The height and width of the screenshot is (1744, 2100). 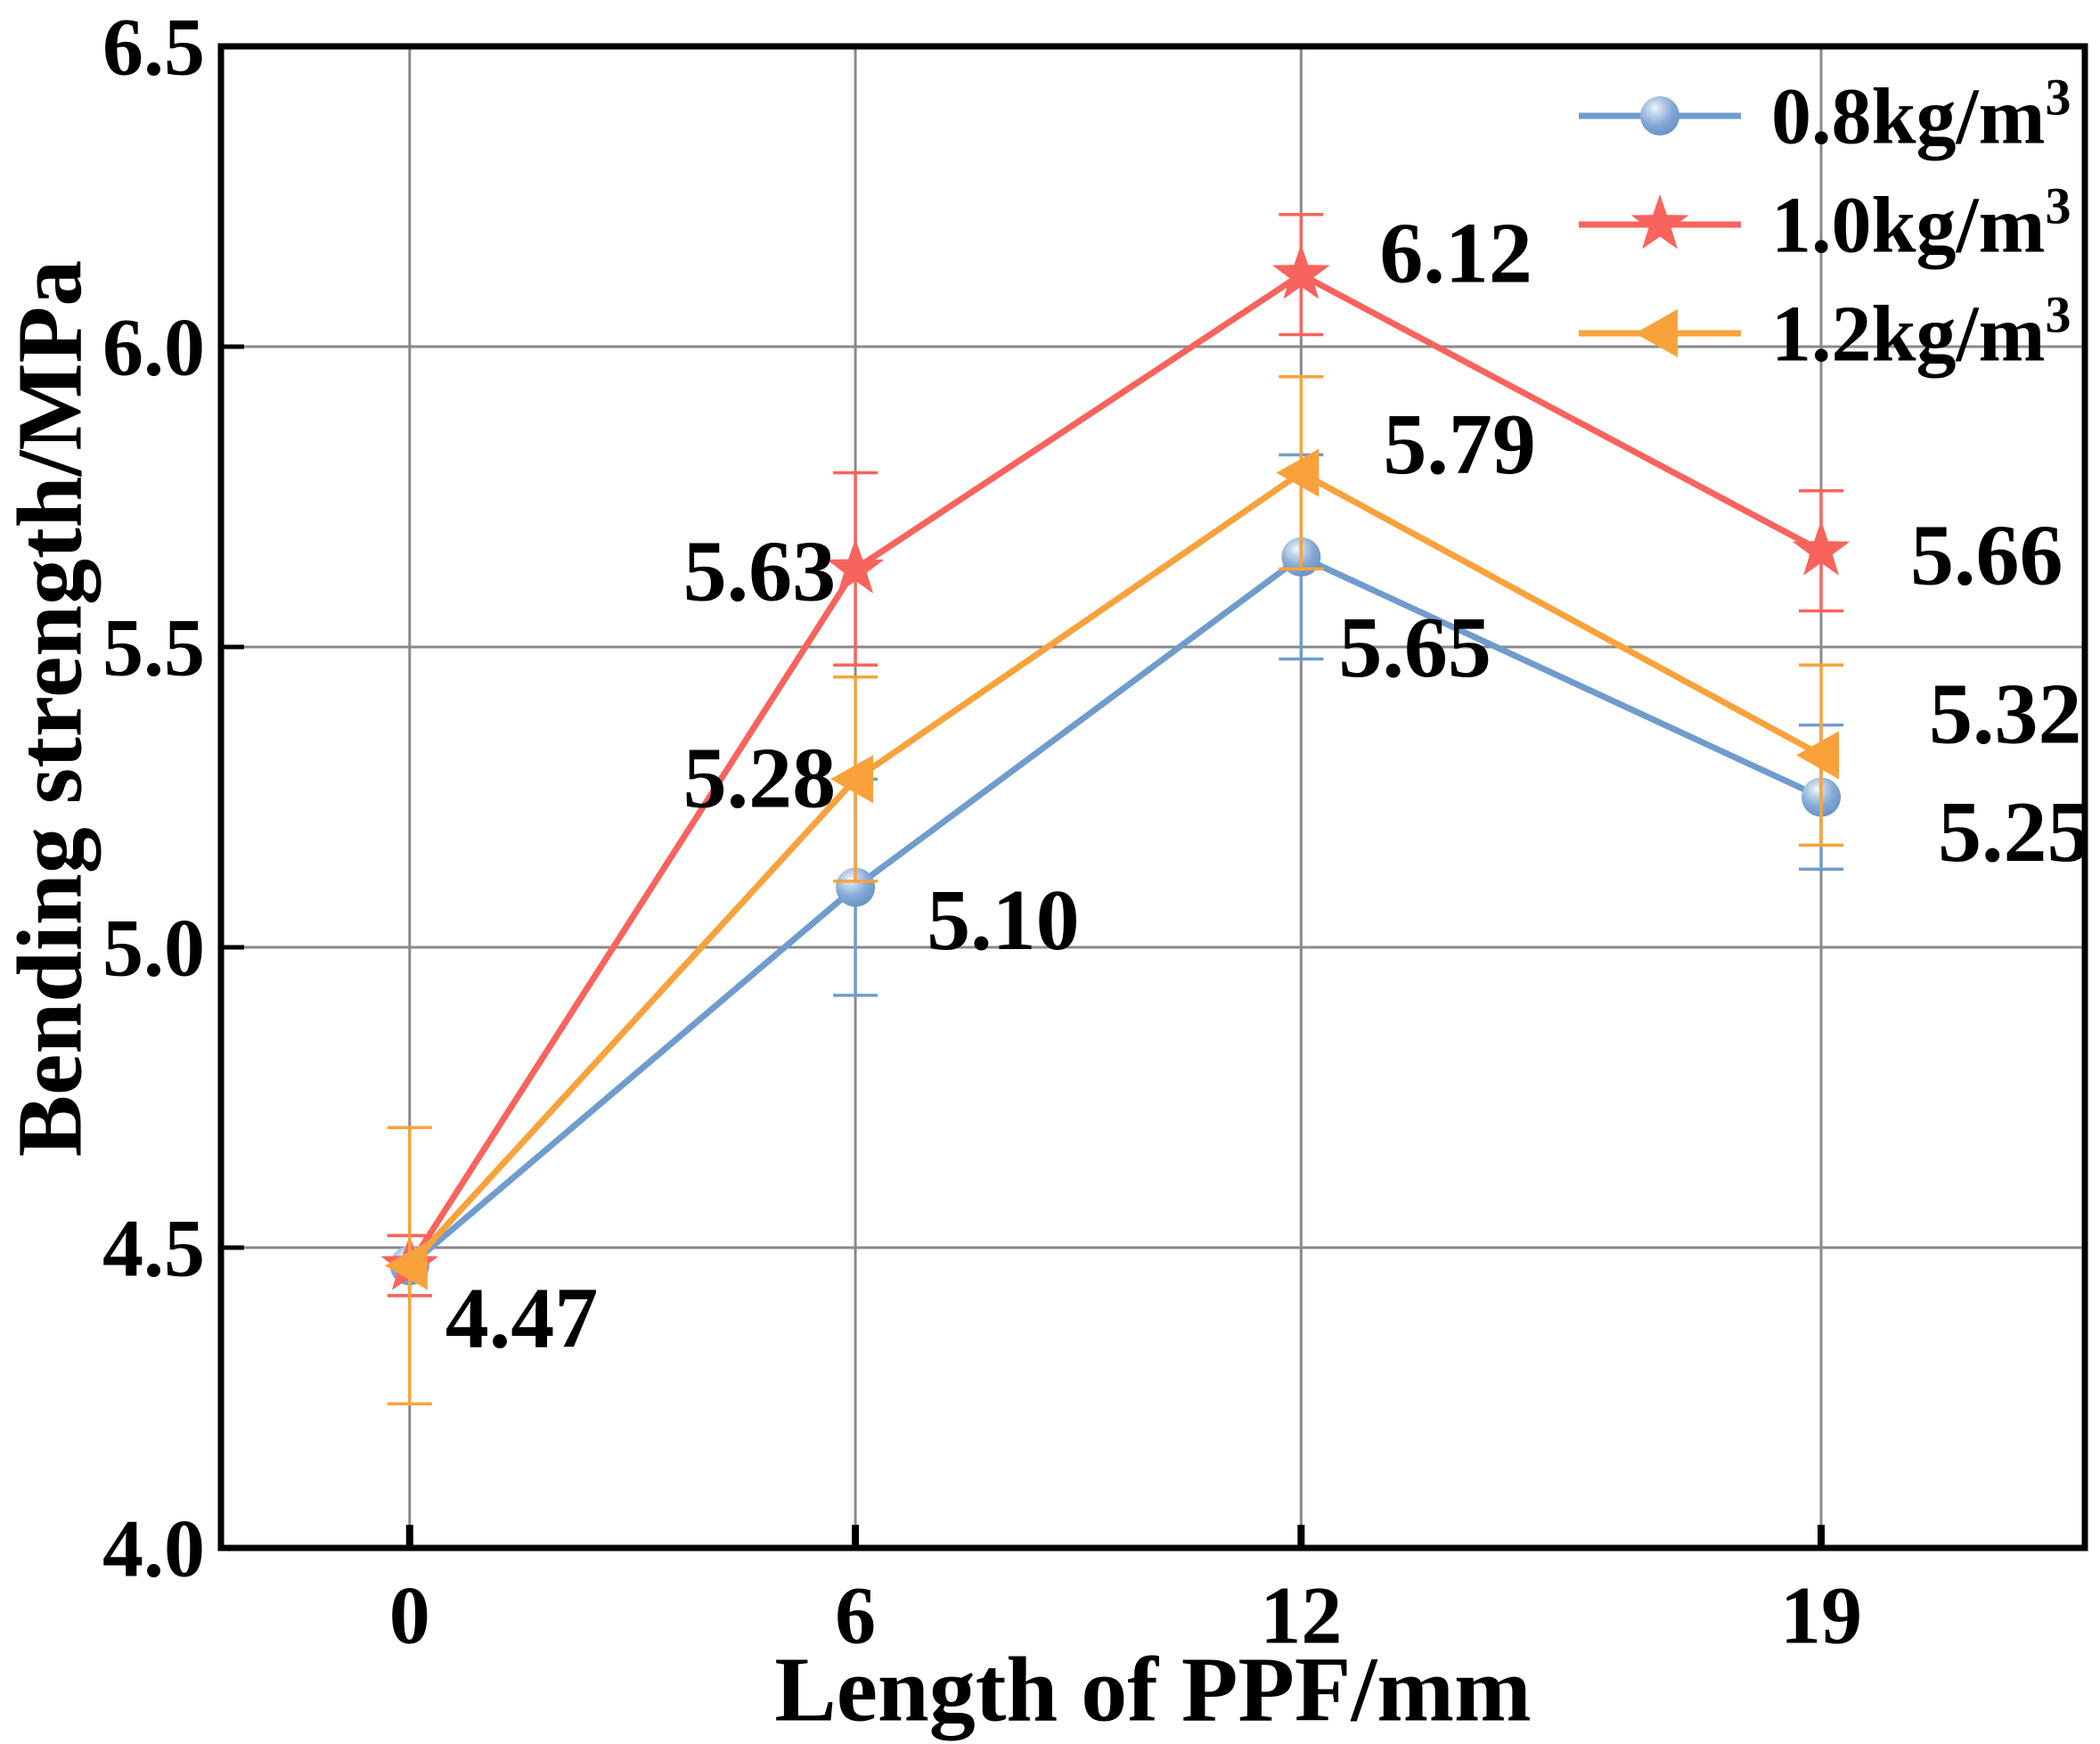 What do you see at coordinates (154, 1547) in the screenshot?
I see `y-tick-label: 4.0` at bounding box center [154, 1547].